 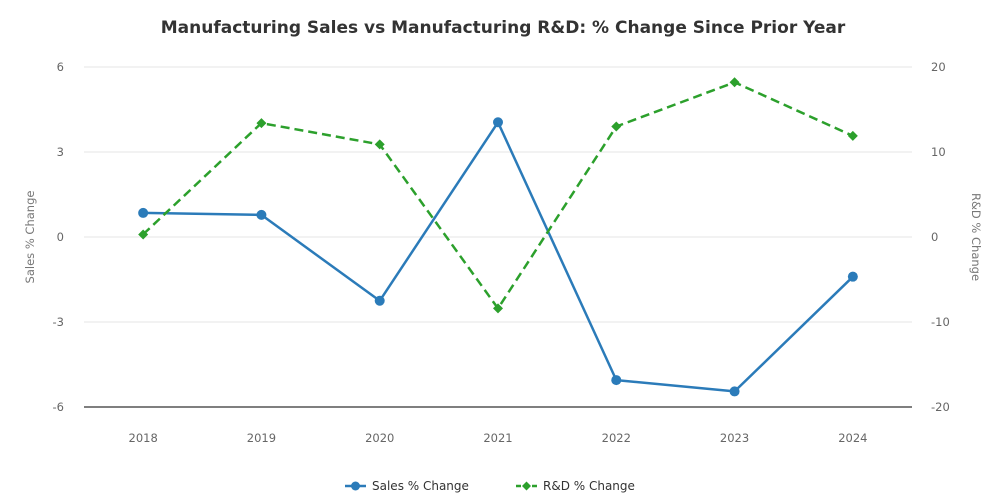 I want to click on legend-rnd-label: R&D % Change, so click(x=589, y=486).